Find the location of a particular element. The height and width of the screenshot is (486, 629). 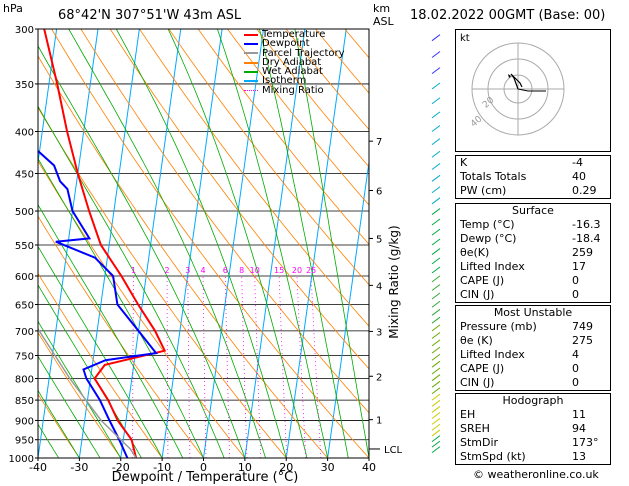

hodograph-row: StmDir 173° is located at coordinates (529, 442).